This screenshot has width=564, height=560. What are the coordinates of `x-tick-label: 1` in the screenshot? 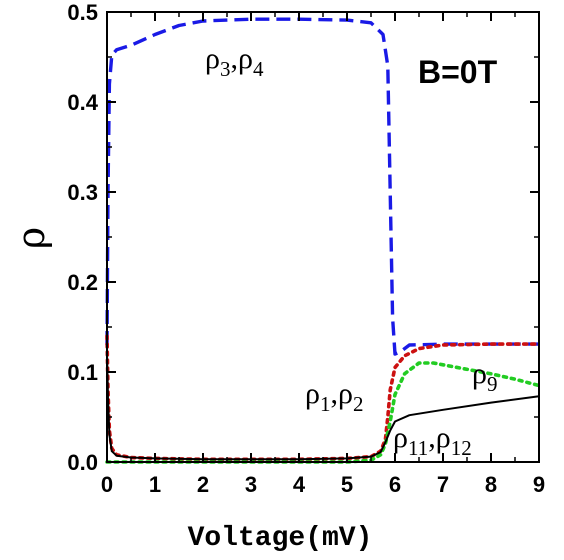 It's located at (155, 484).